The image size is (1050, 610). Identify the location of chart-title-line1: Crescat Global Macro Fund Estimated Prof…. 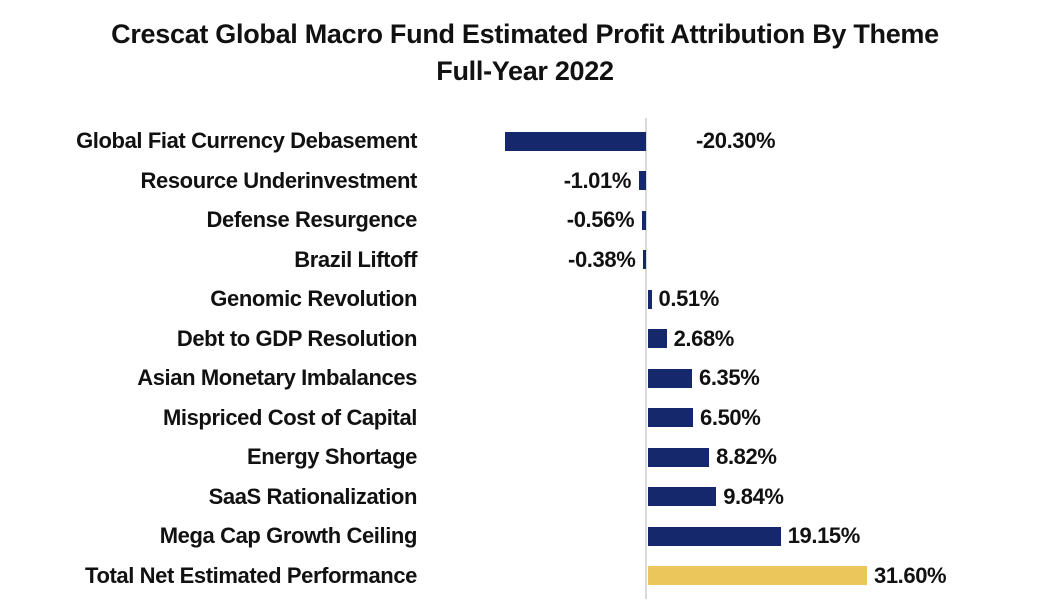
(525, 34).